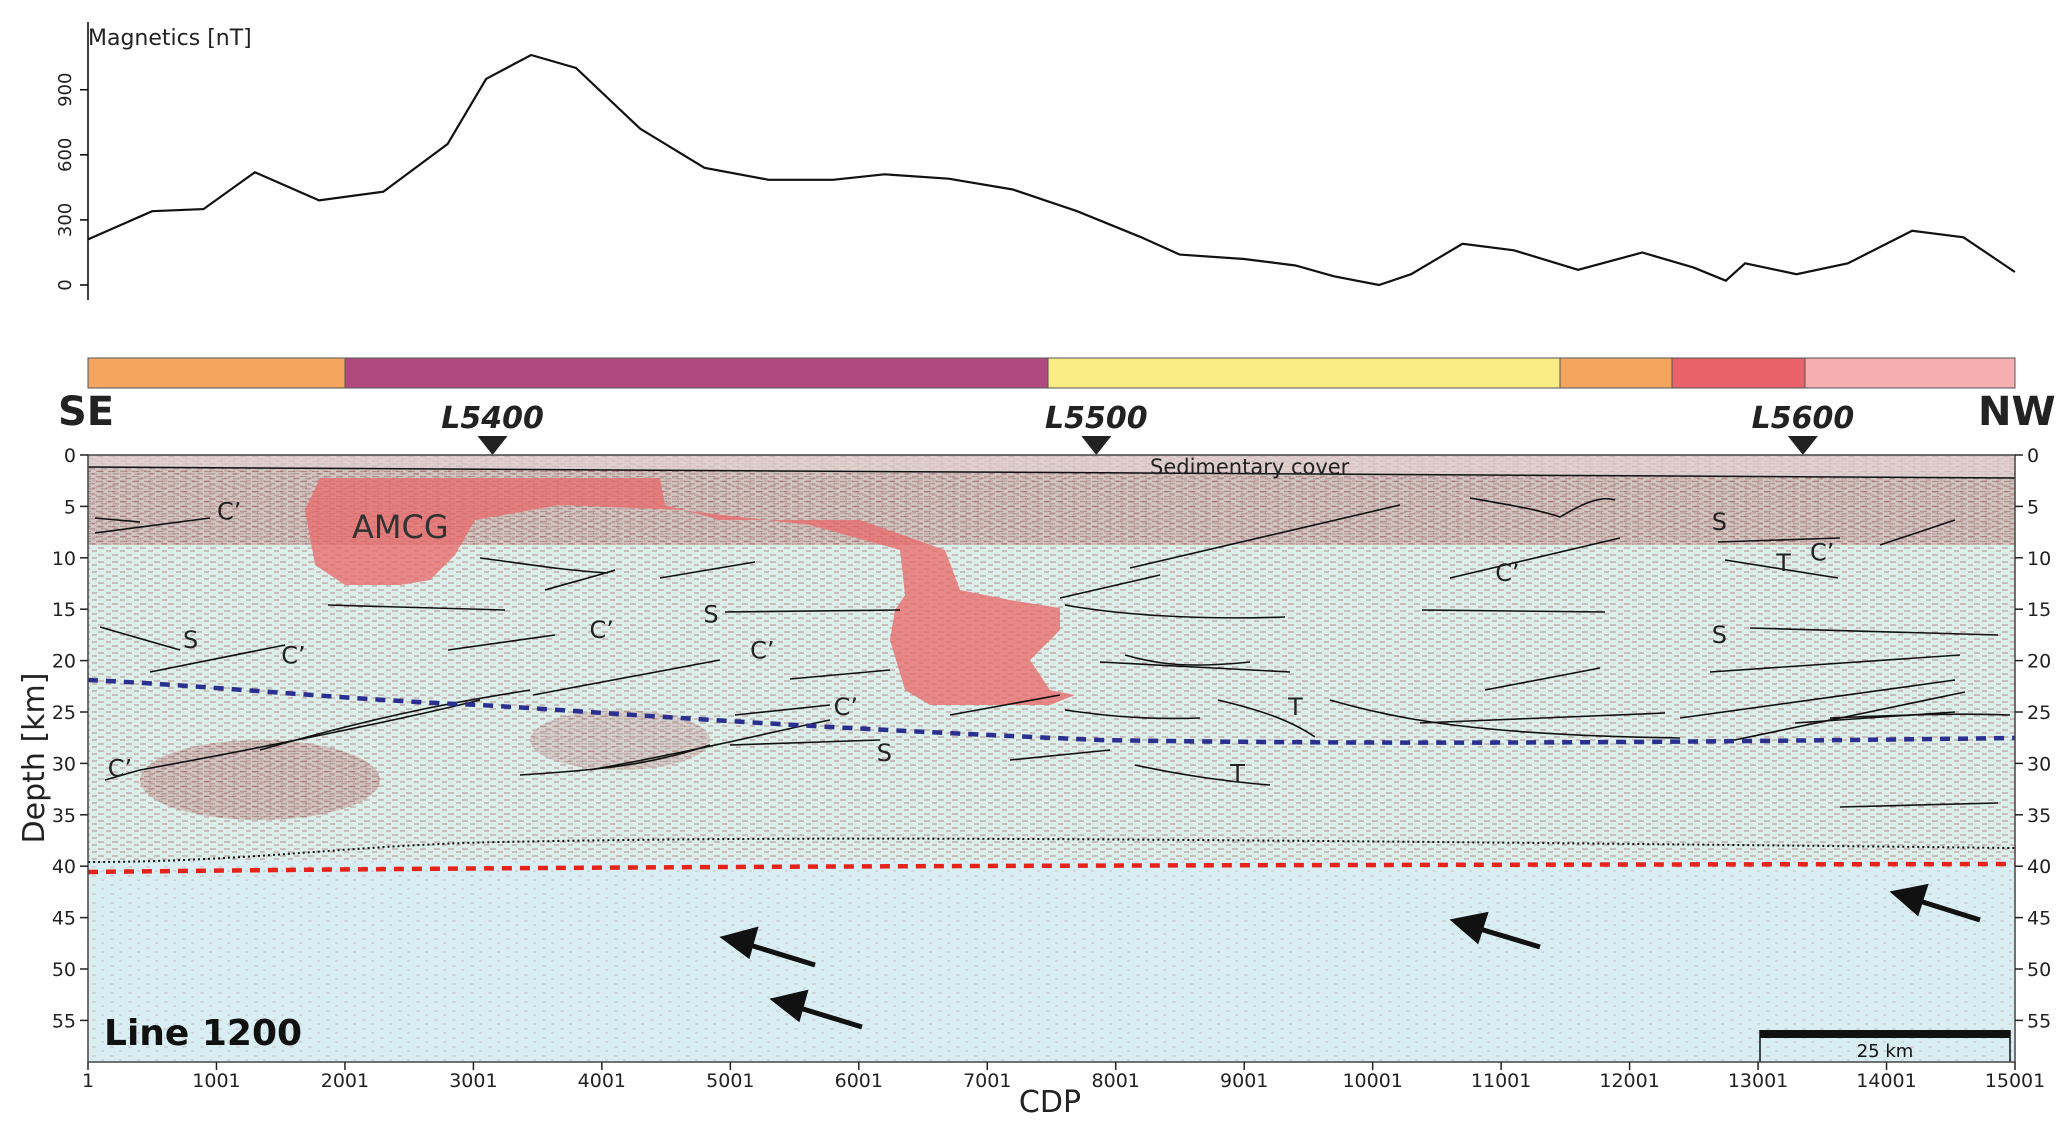  I want to click on cdp-tick-label: 10001, so click(1372, 1081).